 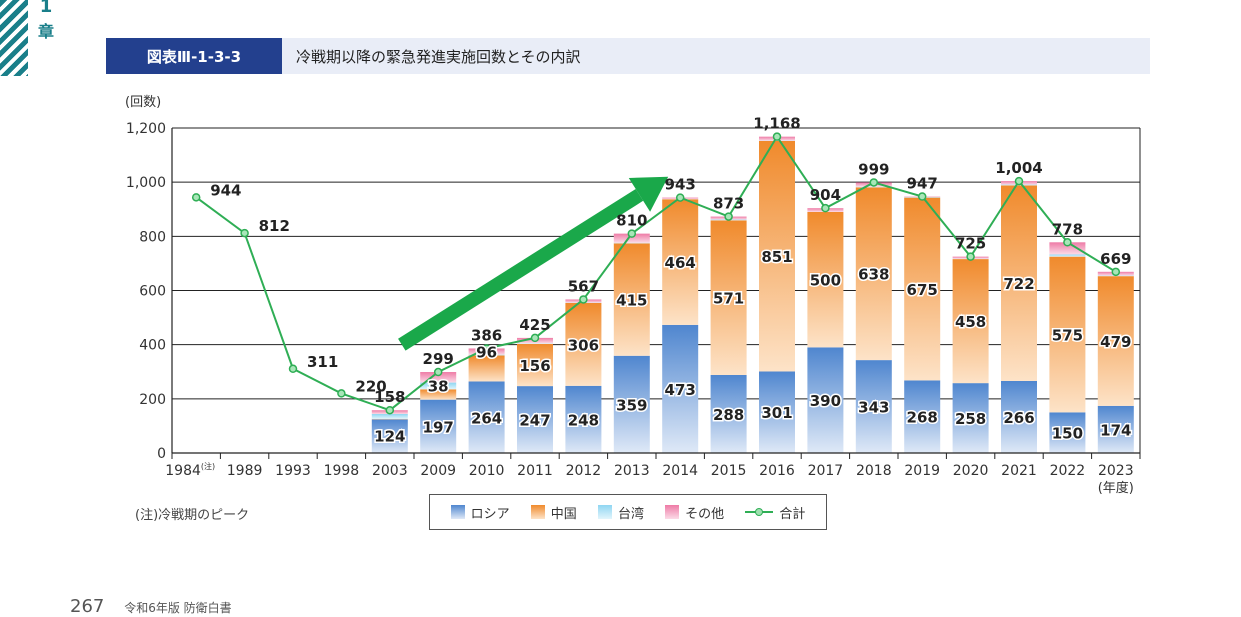 I want to click on y-tick-label-600: 600, so click(x=152, y=292).